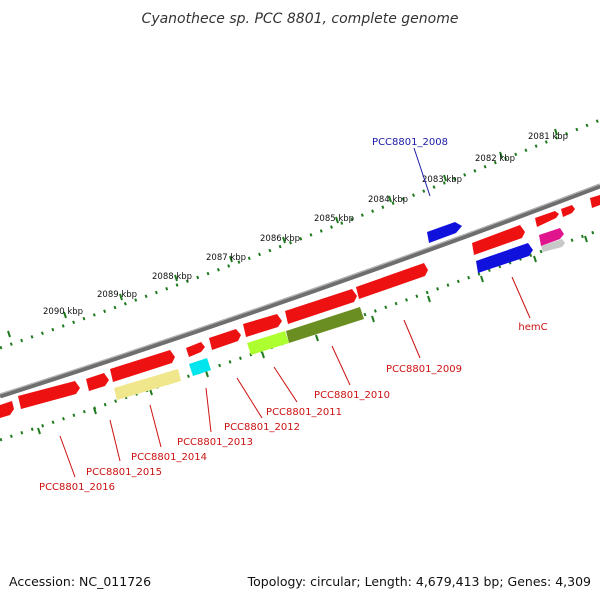 The width and height of the screenshot is (600, 600). Describe the element at coordinates (321, 306) in the screenshot. I see `gene-arrow-pcc8801-2010` at that location.